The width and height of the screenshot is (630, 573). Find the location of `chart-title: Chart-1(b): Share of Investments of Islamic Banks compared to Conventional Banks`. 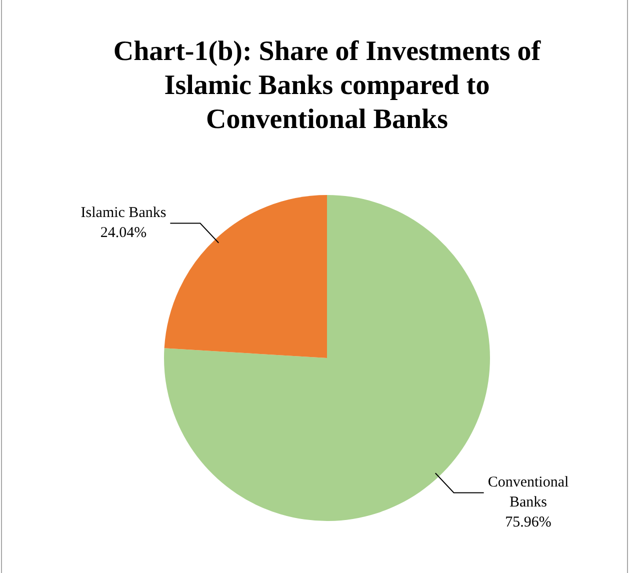

chart-title: Chart-1(b): Share of Investments of Islamic Banks compared to Conventional Banks is located at coordinates (327, 86).